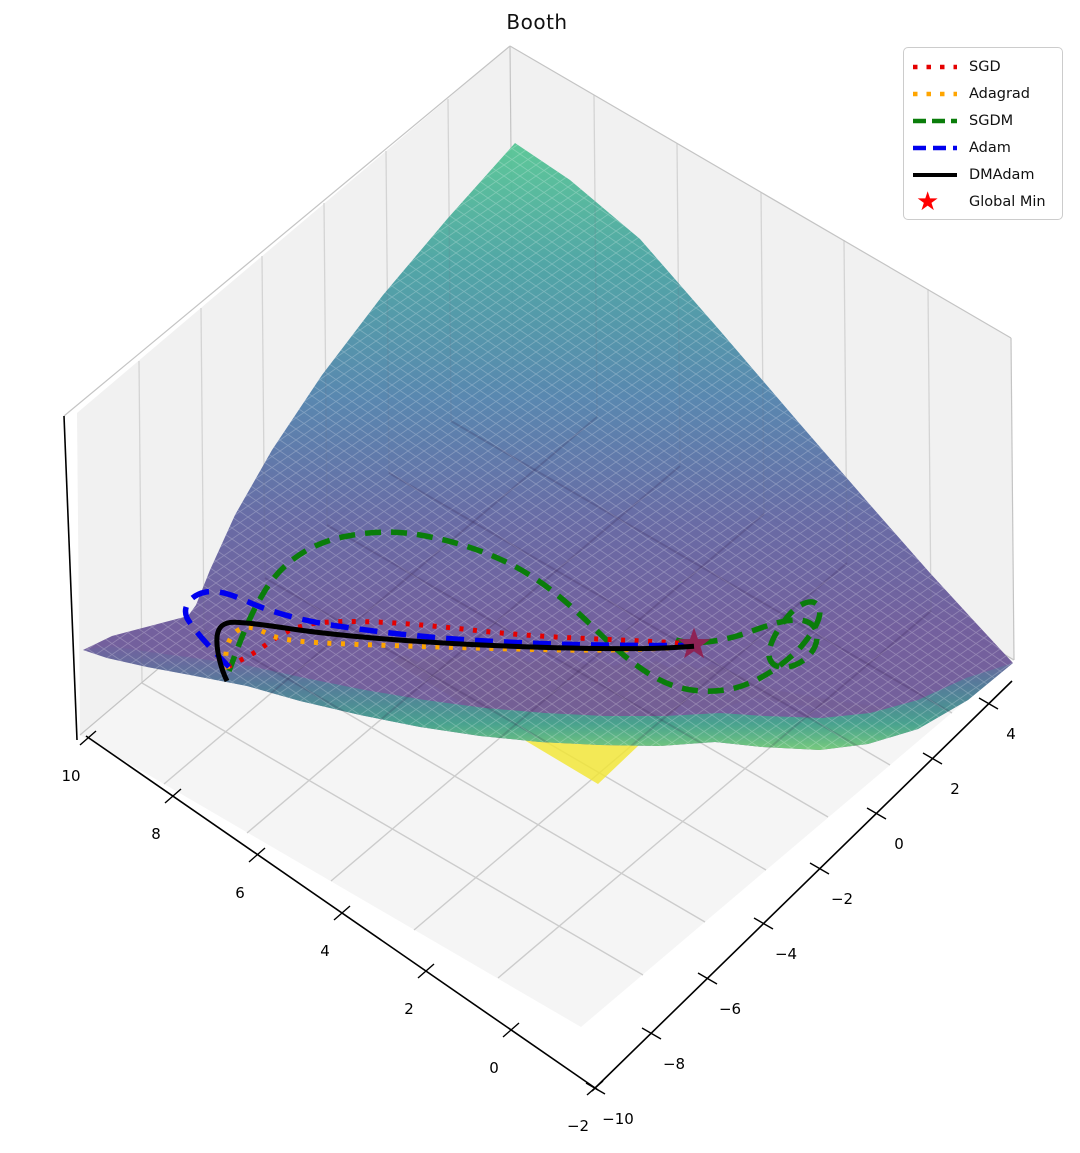 This screenshot has width=1080, height=1153. I want to click on legend-entry-adagrad: Adagrad, so click(983, 93).